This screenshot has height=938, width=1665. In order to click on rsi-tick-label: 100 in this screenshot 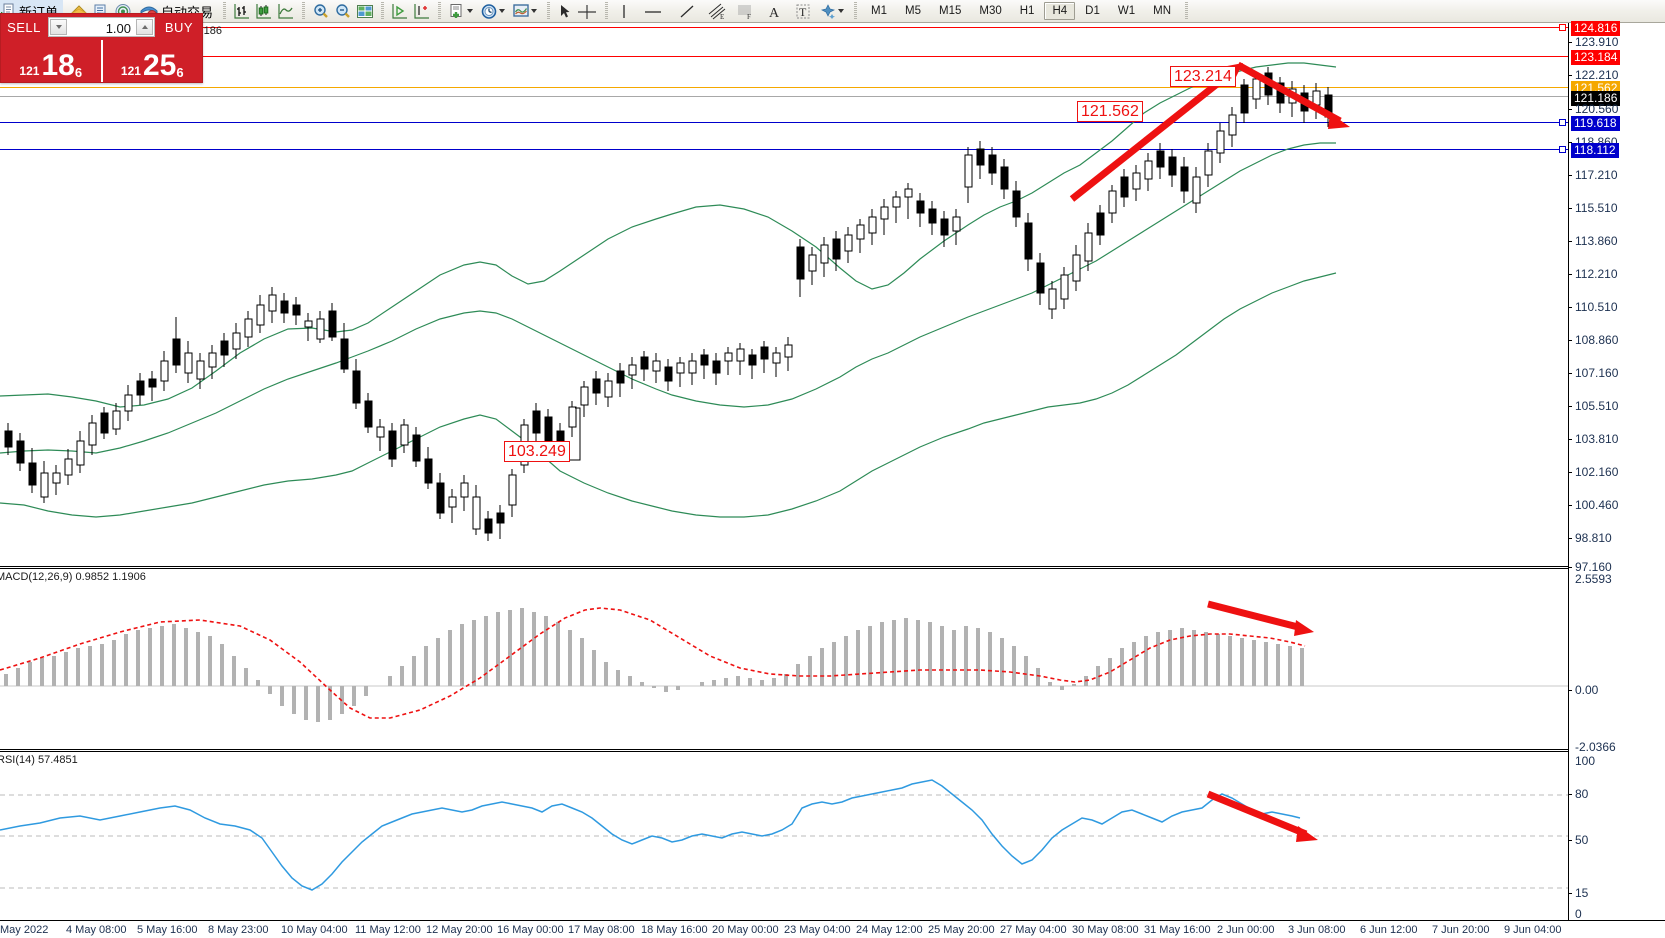, I will do `click(1585, 761)`.